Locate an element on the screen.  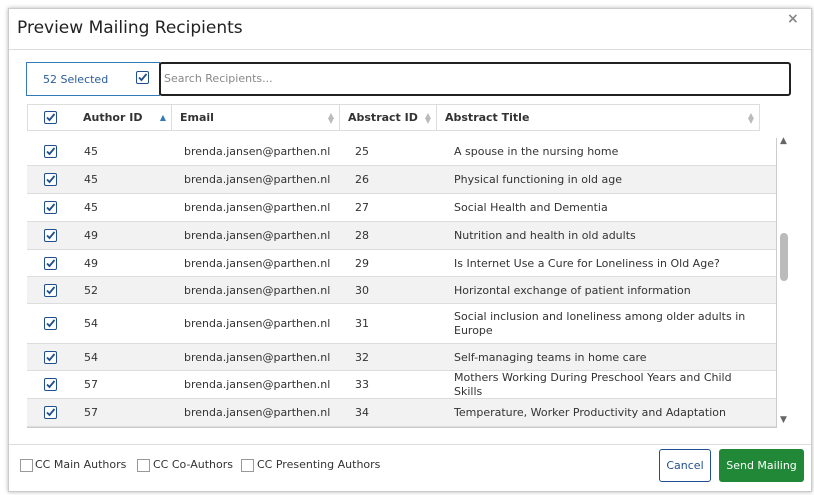
column-header: Email ▲ ▼ is located at coordinates (256, 117).